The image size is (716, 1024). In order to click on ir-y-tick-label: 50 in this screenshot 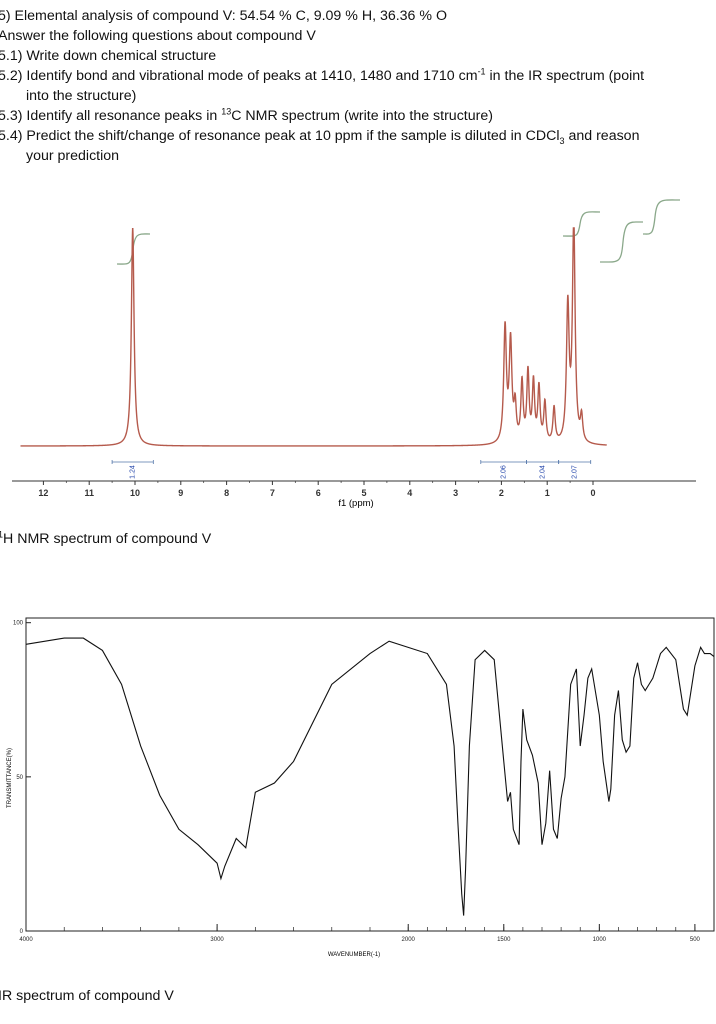, I will do `click(19, 778)`.